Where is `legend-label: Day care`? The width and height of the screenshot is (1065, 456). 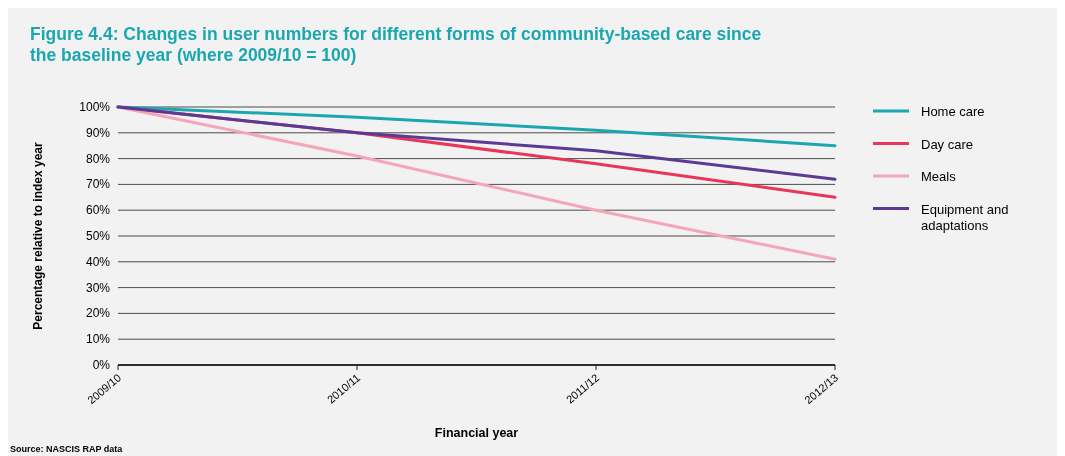 legend-label: Day care is located at coordinates (947, 144).